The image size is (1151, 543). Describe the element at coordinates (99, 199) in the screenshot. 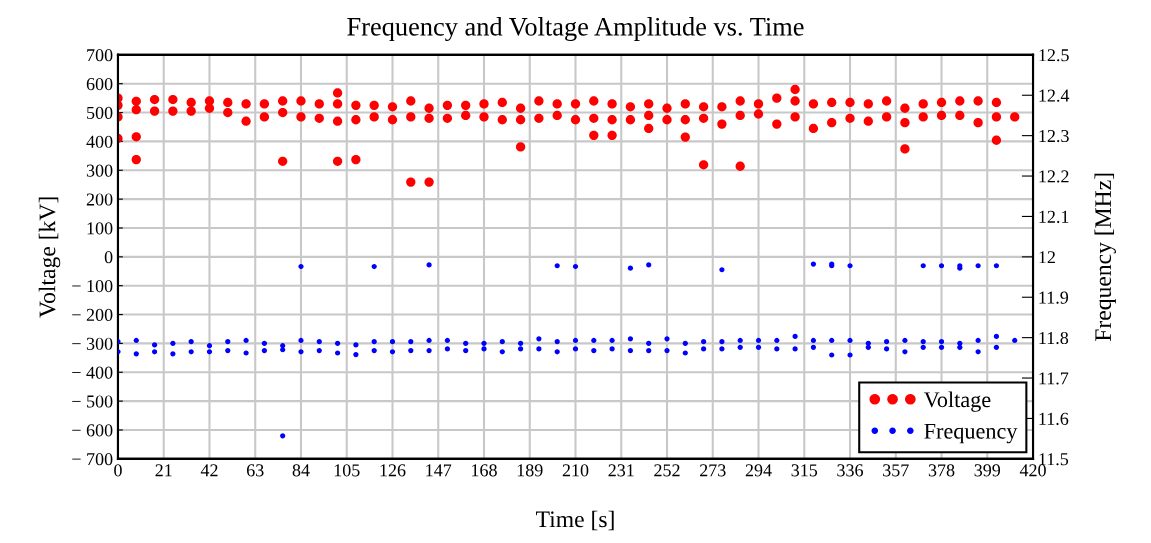

I see `y-tick-label: 200` at that location.